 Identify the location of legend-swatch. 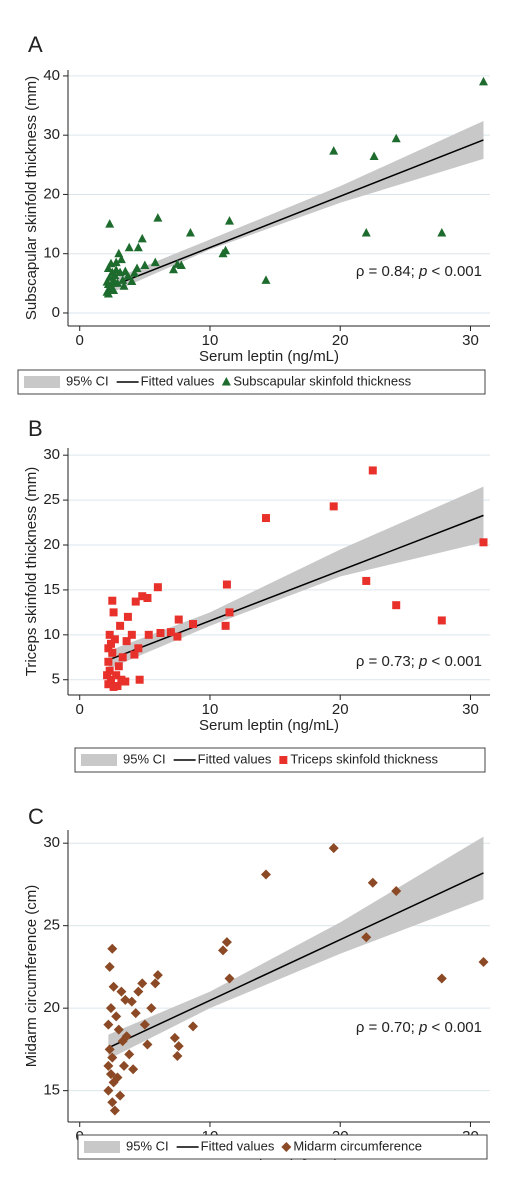
(99, 760).